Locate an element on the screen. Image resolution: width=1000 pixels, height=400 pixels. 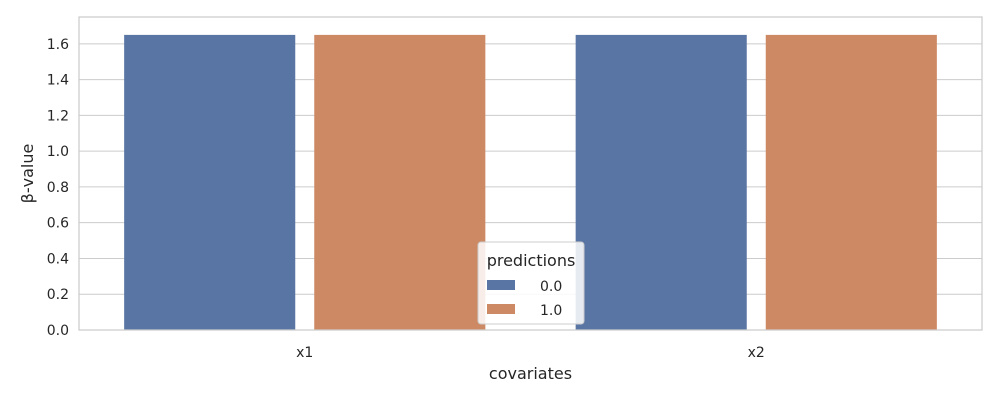
y-tick-label: 0.0 is located at coordinates (58, 331).